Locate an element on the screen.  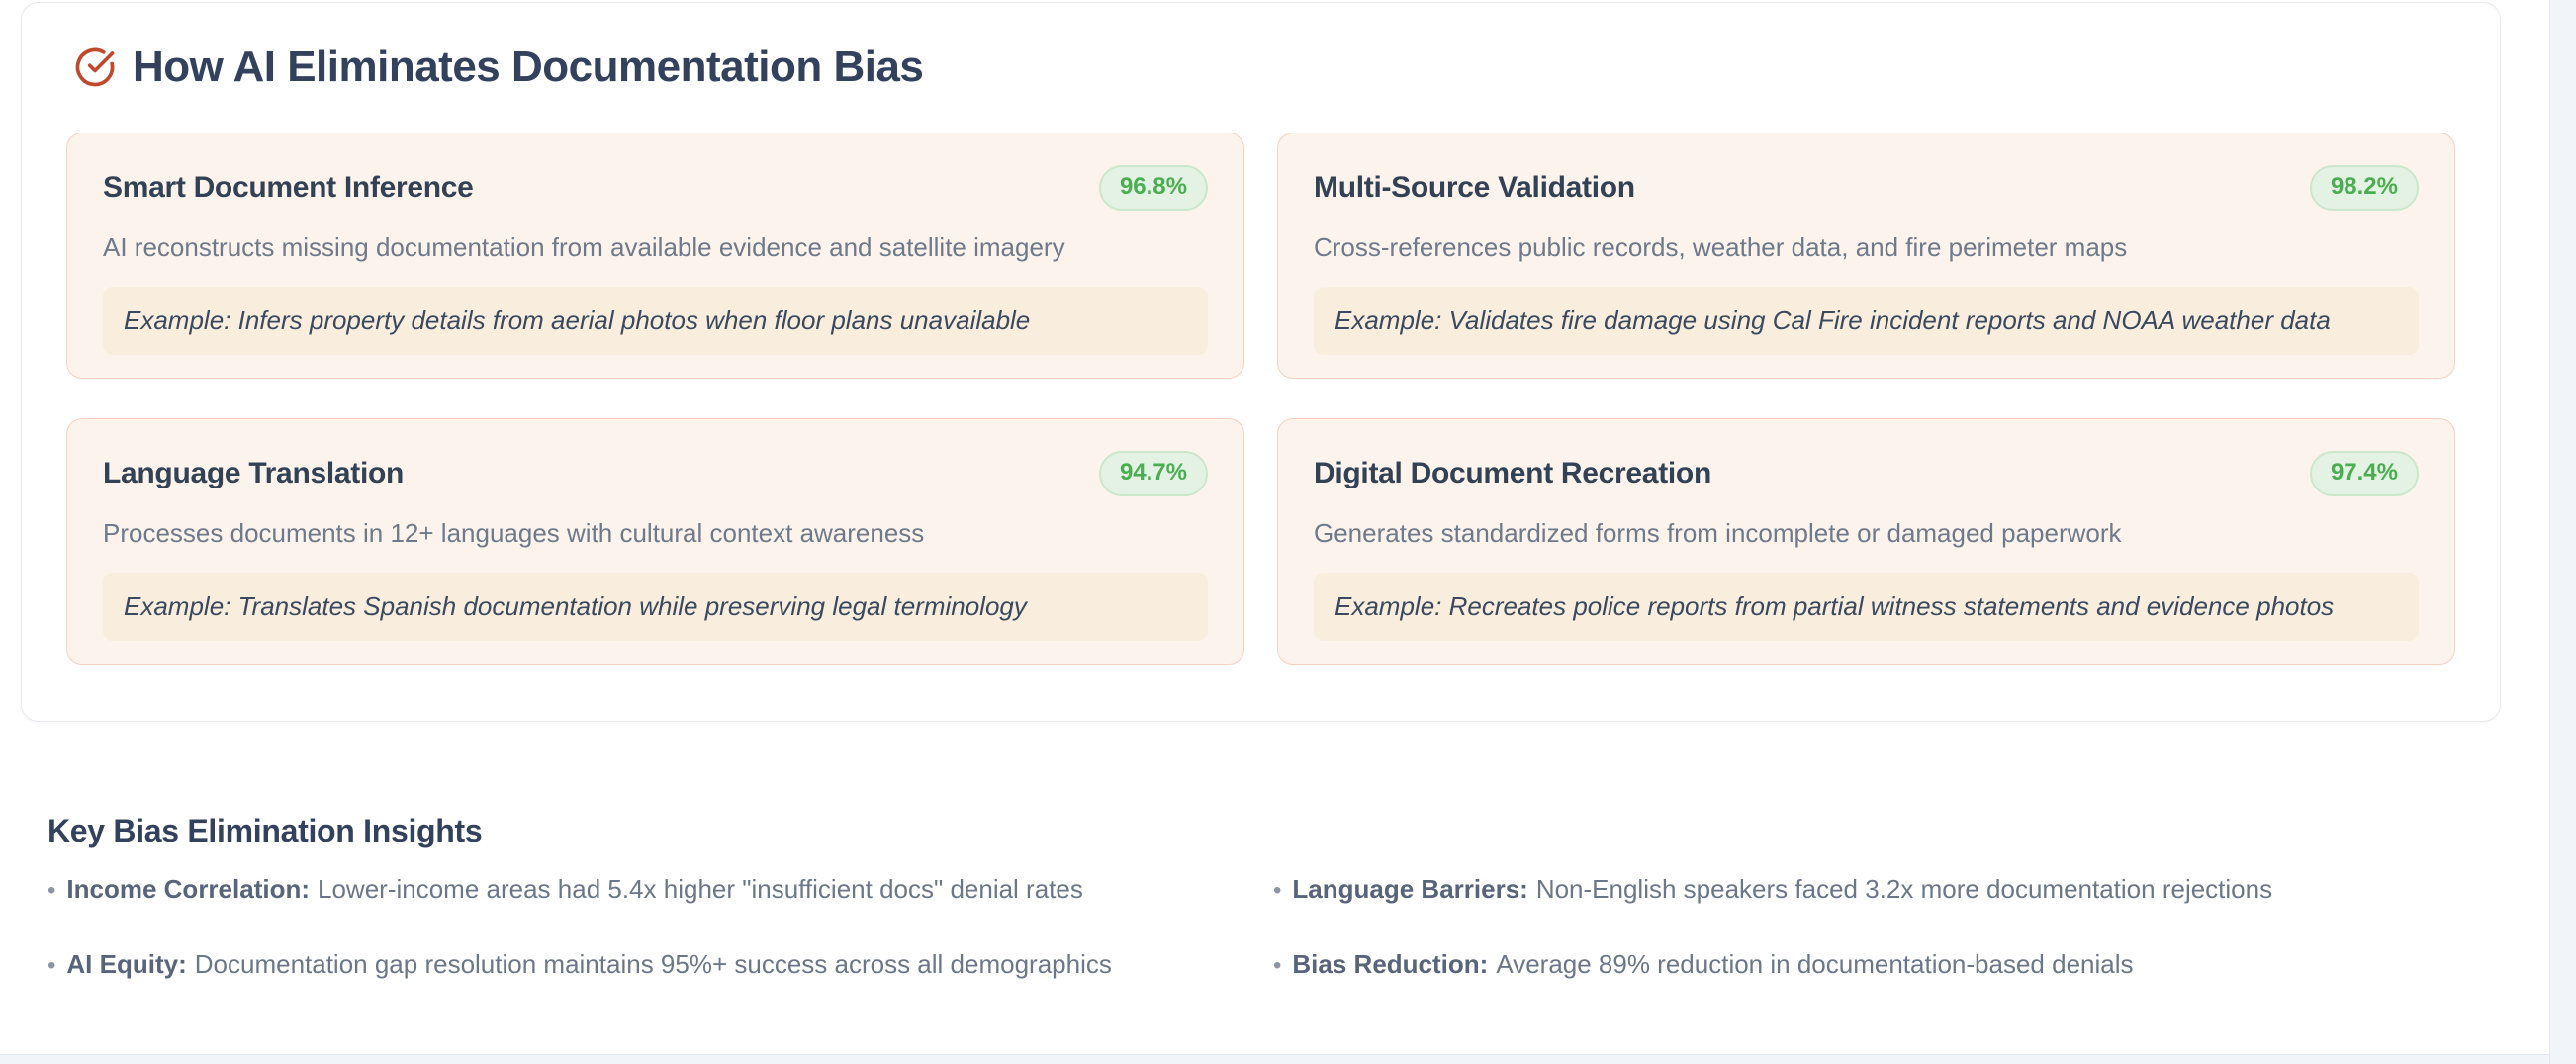
card-header: Digital Document Recreation 97.4% is located at coordinates (1867, 473).